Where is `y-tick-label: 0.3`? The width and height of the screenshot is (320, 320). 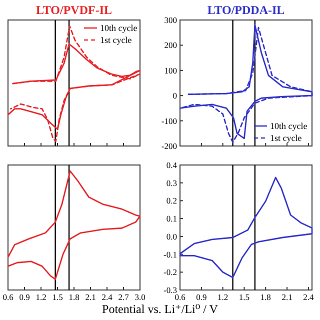 y-tick-label: 0.3 is located at coordinates (171, 183).